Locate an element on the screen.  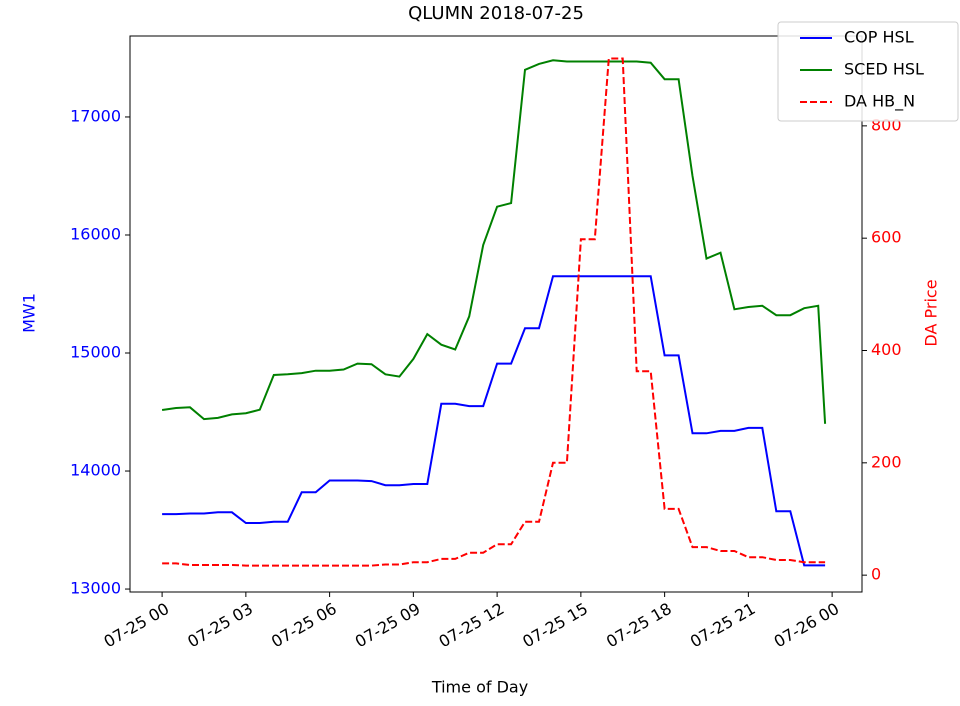
y-tick-label: 17000 is located at coordinates (95, 115).